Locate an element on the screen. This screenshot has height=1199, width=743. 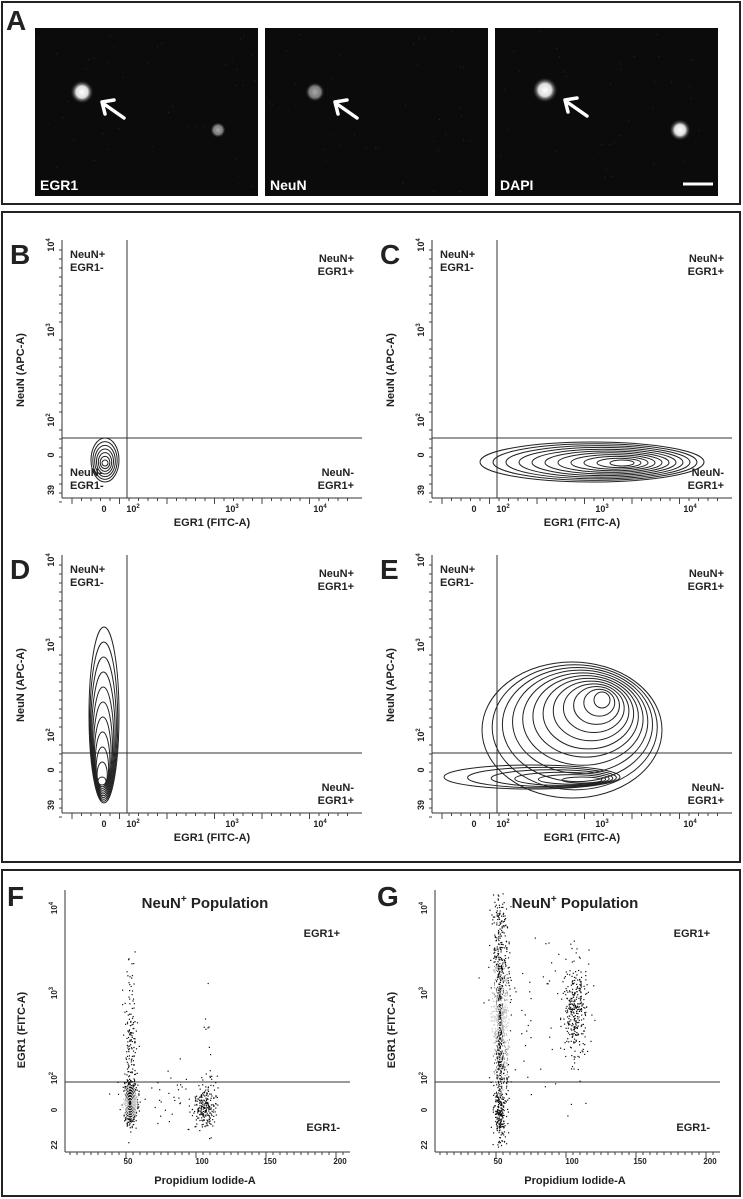
quadrant-label: EGR1+ is located at coordinates (692, 934).